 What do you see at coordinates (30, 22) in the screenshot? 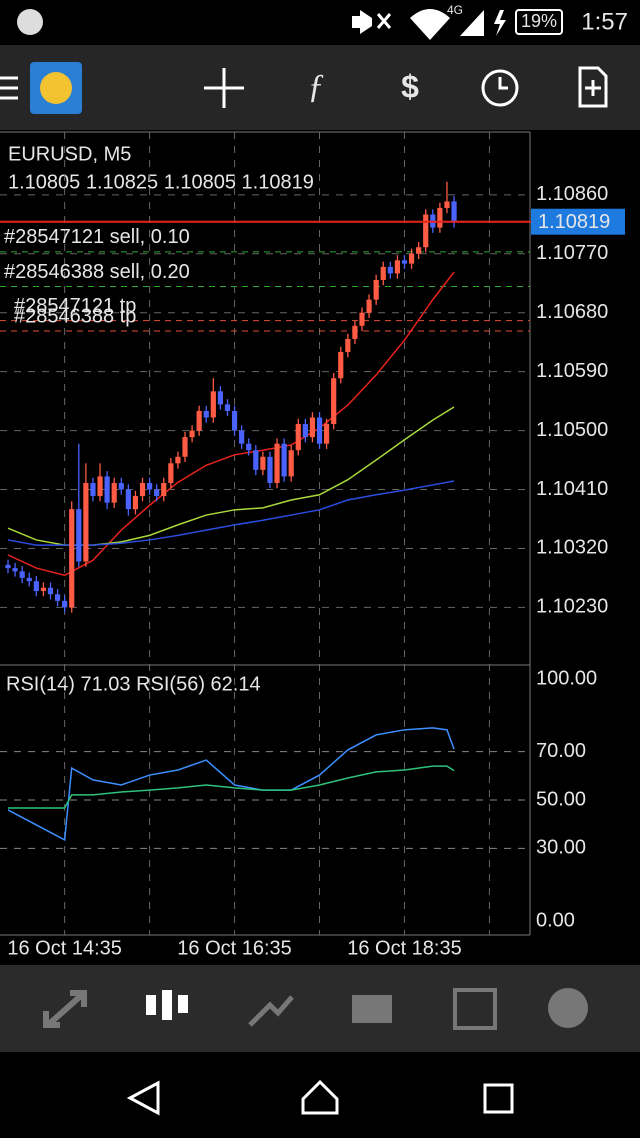
I see `app-icon` at bounding box center [30, 22].